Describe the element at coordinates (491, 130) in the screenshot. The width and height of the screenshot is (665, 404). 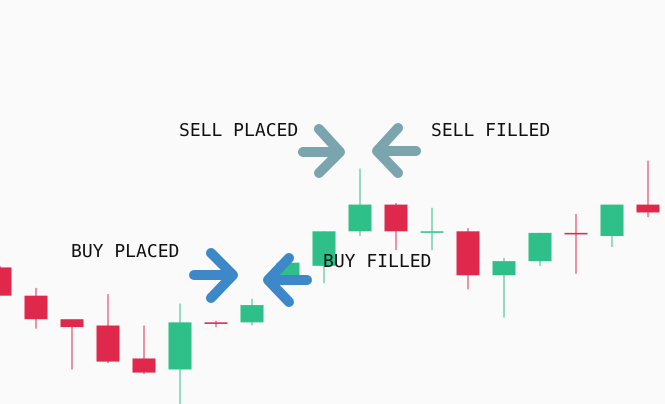
I see `sell-filled-label: SELL FILLED` at that location.